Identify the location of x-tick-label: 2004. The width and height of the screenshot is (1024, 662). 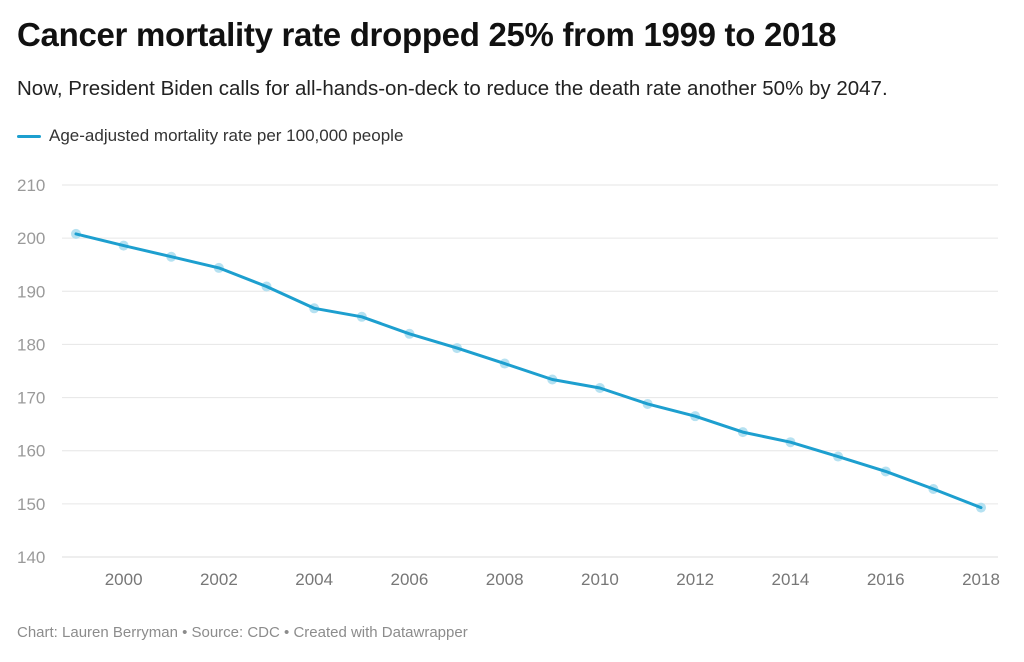
(314, 579).